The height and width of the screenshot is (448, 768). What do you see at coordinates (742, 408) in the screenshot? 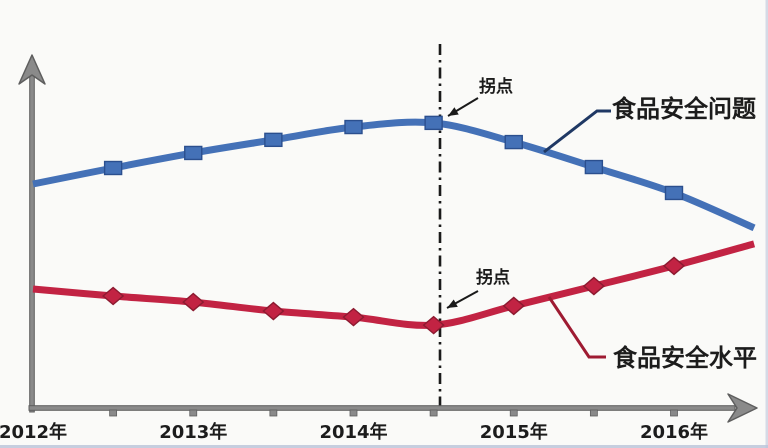
I see `x-axis-arrowhead` at bounding box center [742, 408].